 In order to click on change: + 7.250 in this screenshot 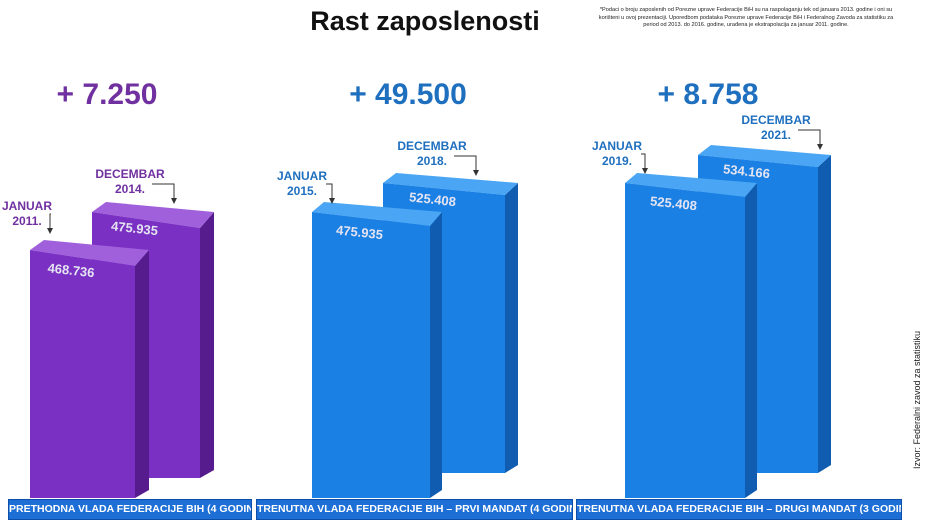, I will do `click(107, 94)`.